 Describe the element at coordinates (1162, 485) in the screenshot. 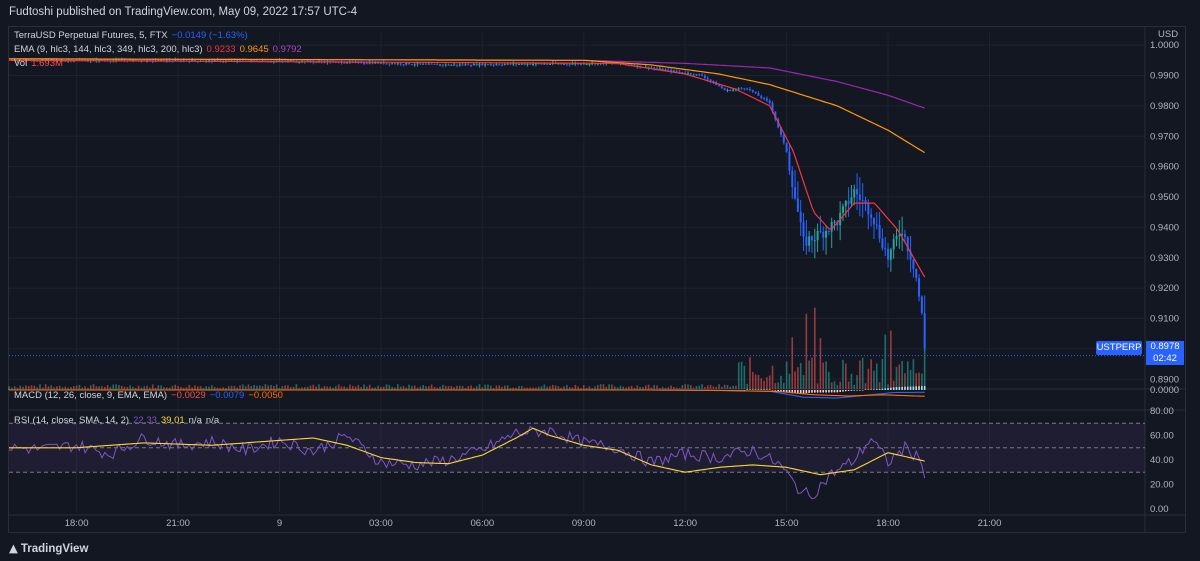

I see `rsi-tick-label: 20.00` at that location.